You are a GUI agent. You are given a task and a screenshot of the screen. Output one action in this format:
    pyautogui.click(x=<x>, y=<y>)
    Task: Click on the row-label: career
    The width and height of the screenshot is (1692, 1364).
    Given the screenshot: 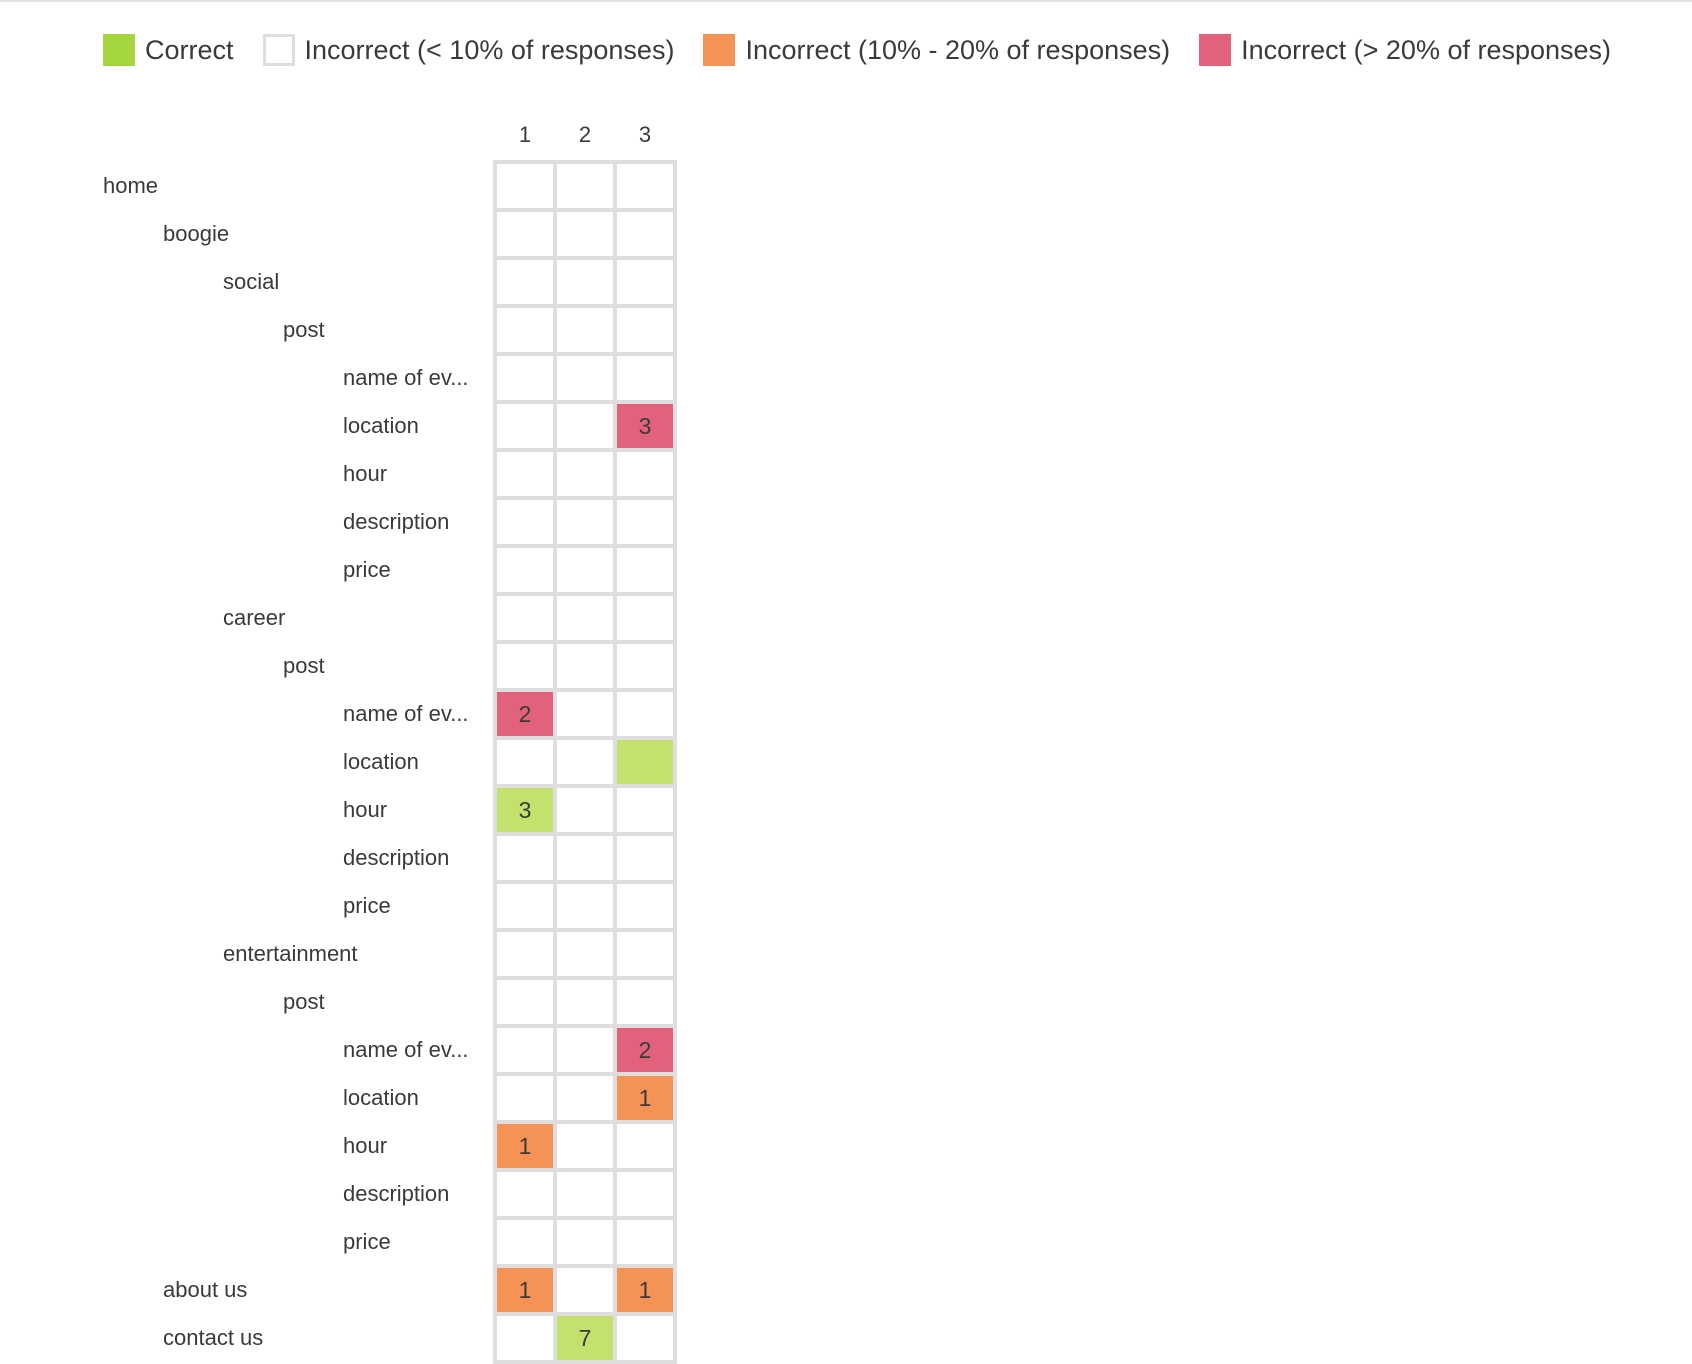 What is the action you would take?
    pyautogui.click(x=254, y=617)
    